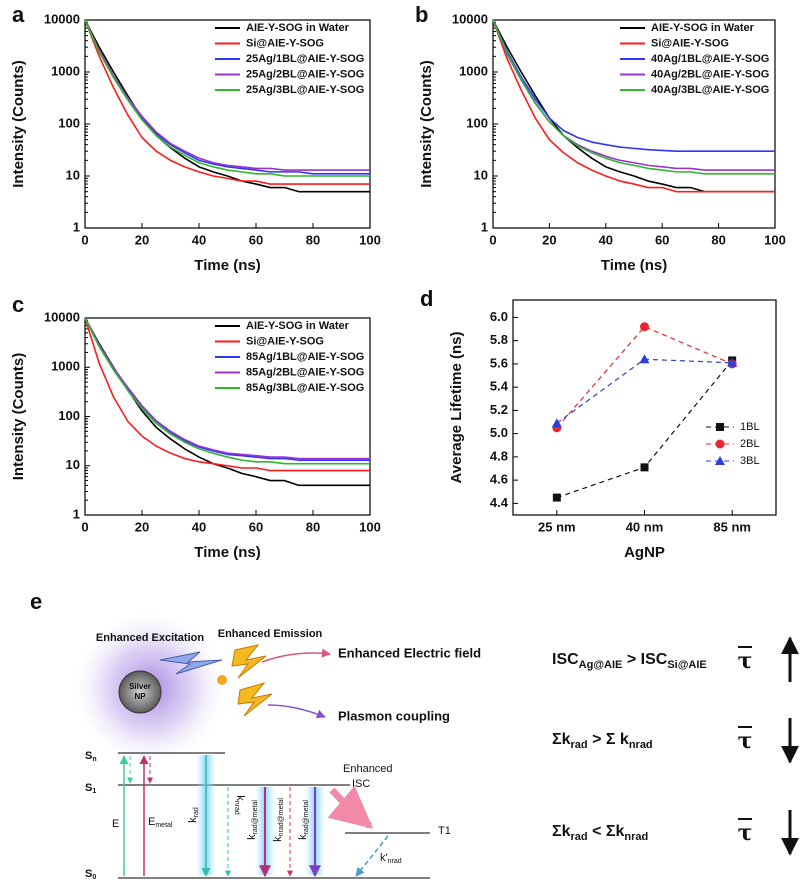  What do you see at coordinates (710, 90) in the screenshot?
I see `legend-label: 40Ag/3BL@AIE-Y-SOG` at bounding box center [710, 90].